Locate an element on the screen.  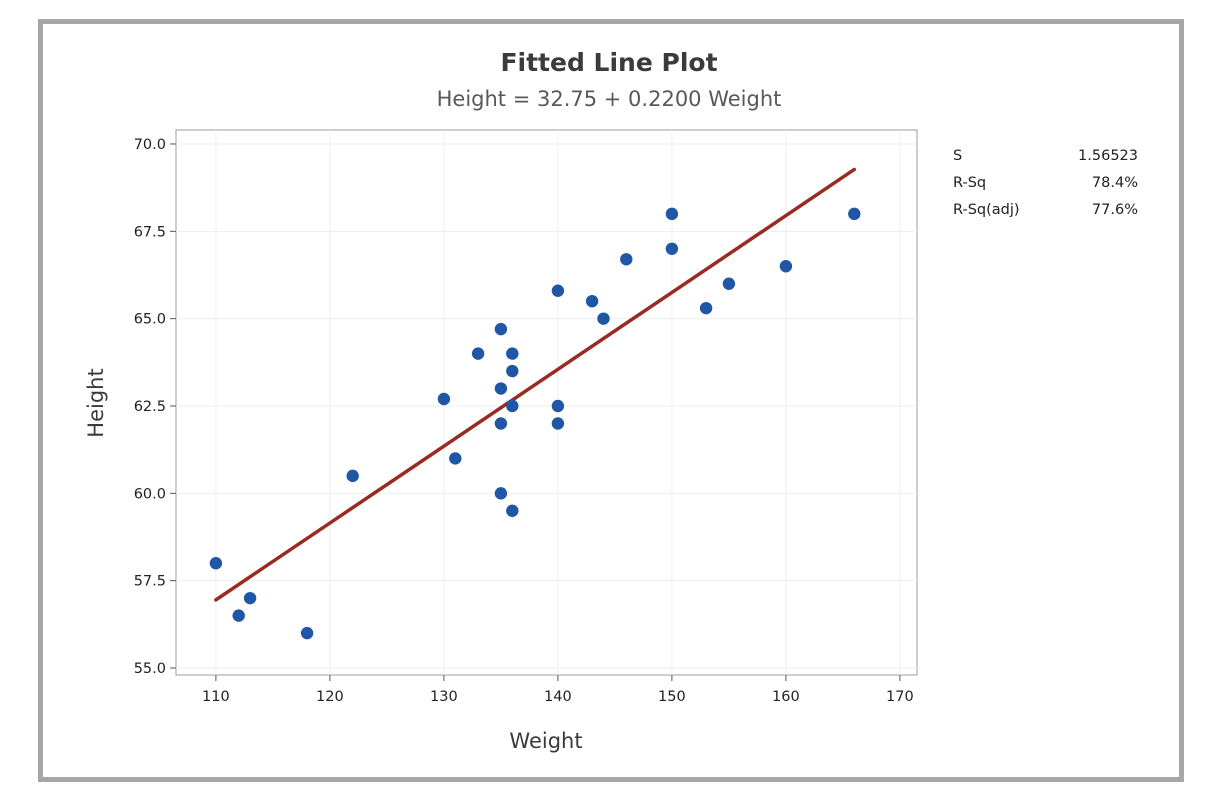
x-tick-label: 170 is located at coordinates (900, 697).